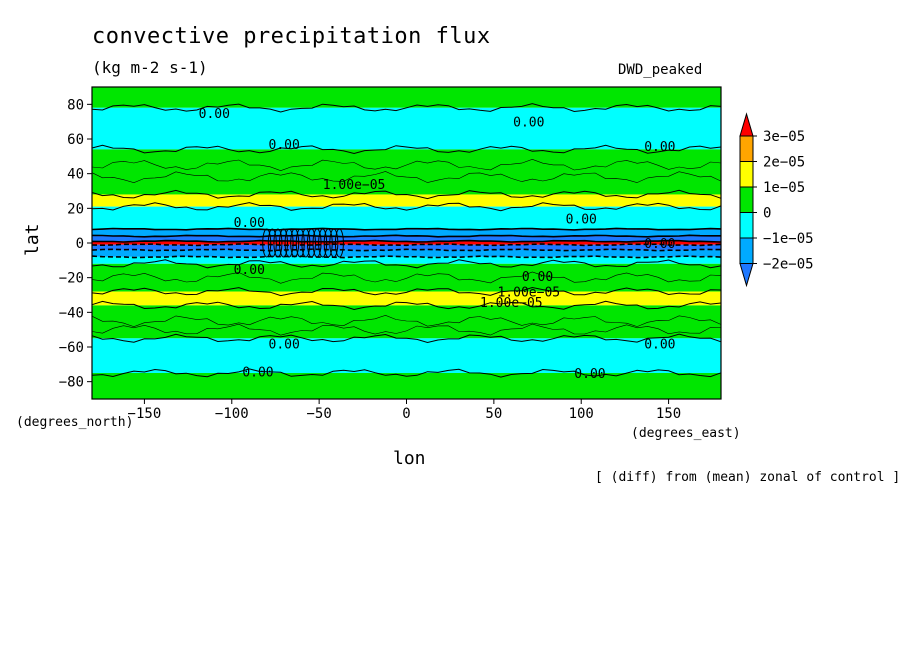 The width and height of the screenshot is (904, 654). I want to click on y-tick-label-4: 0, so click(80, 244).